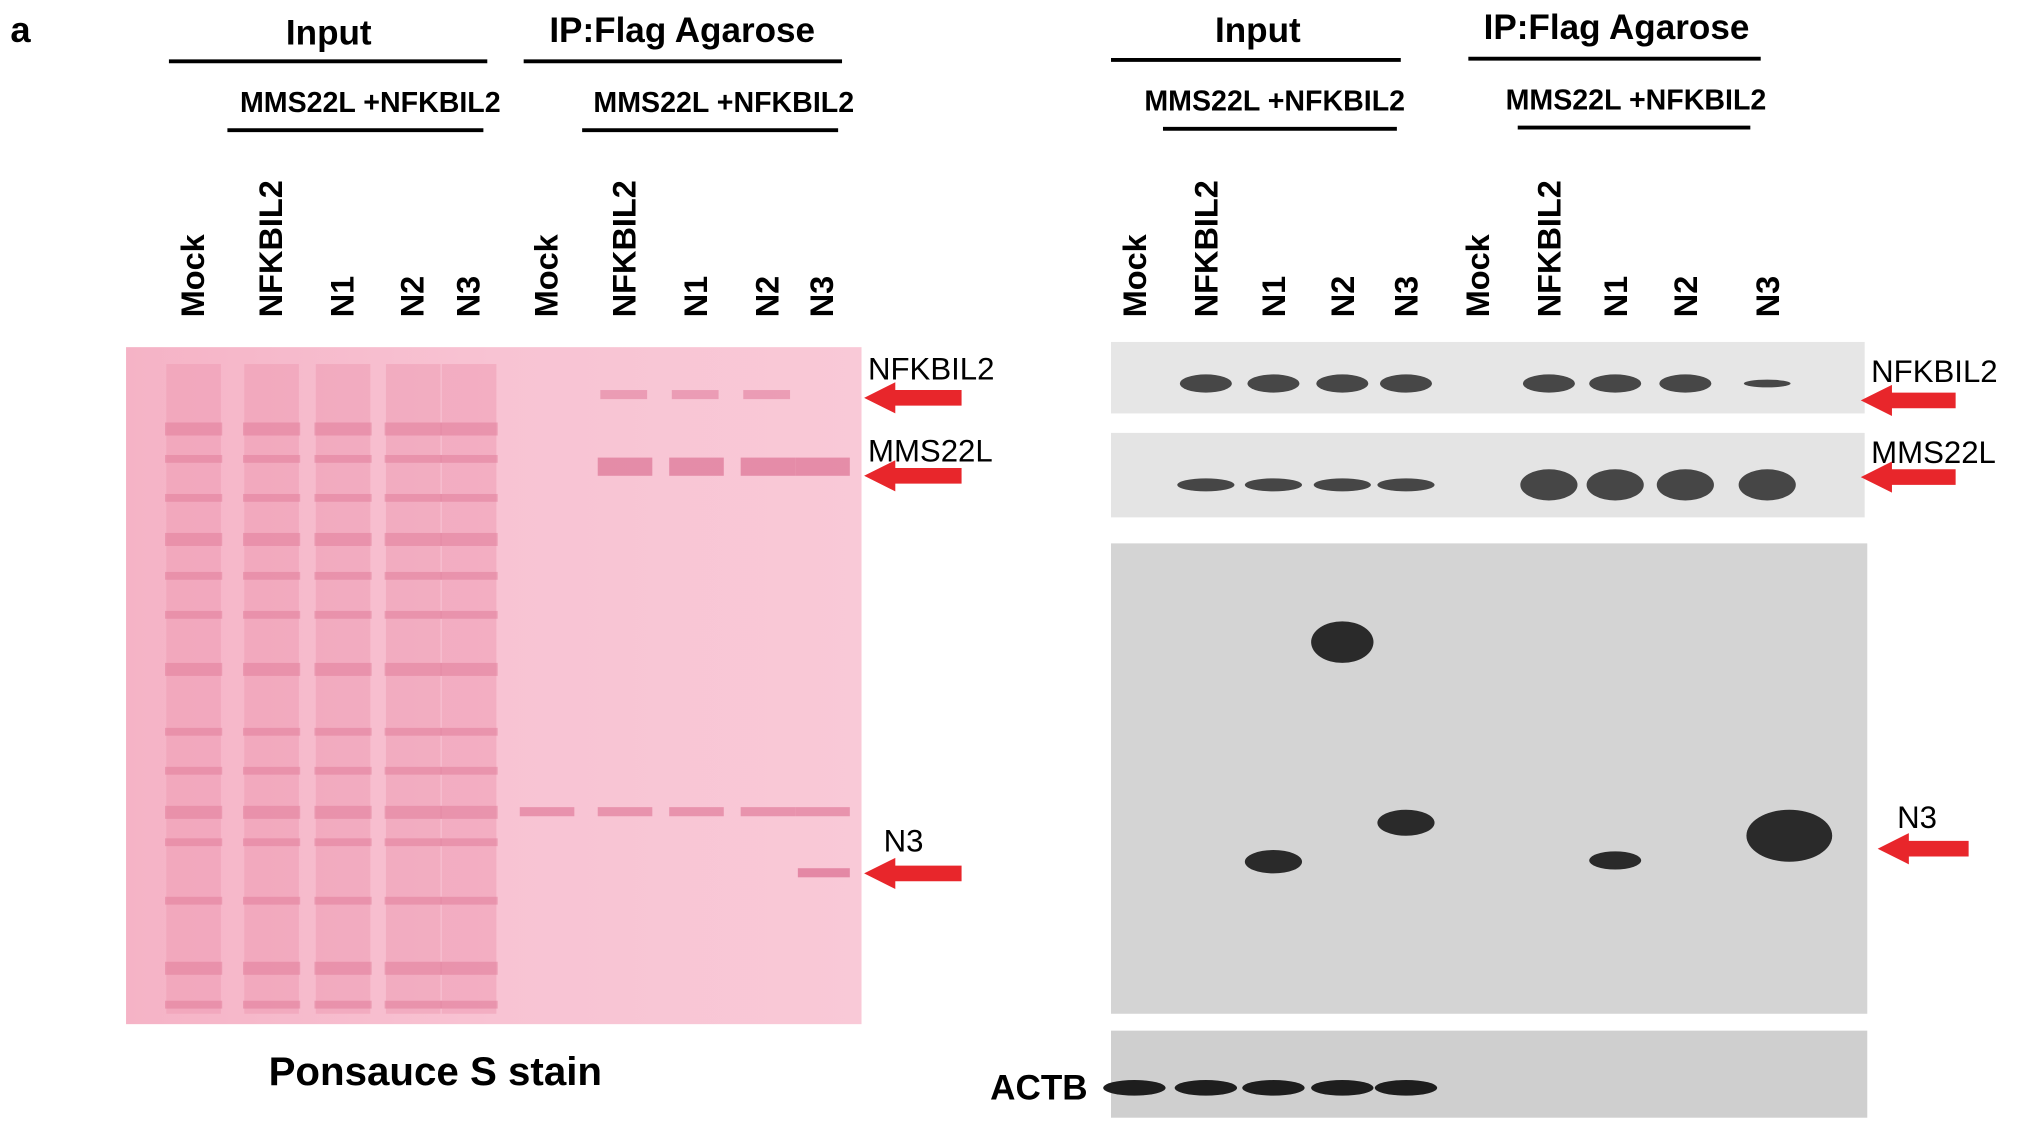  I want to click on blot-actb, so click(1489, 1074).